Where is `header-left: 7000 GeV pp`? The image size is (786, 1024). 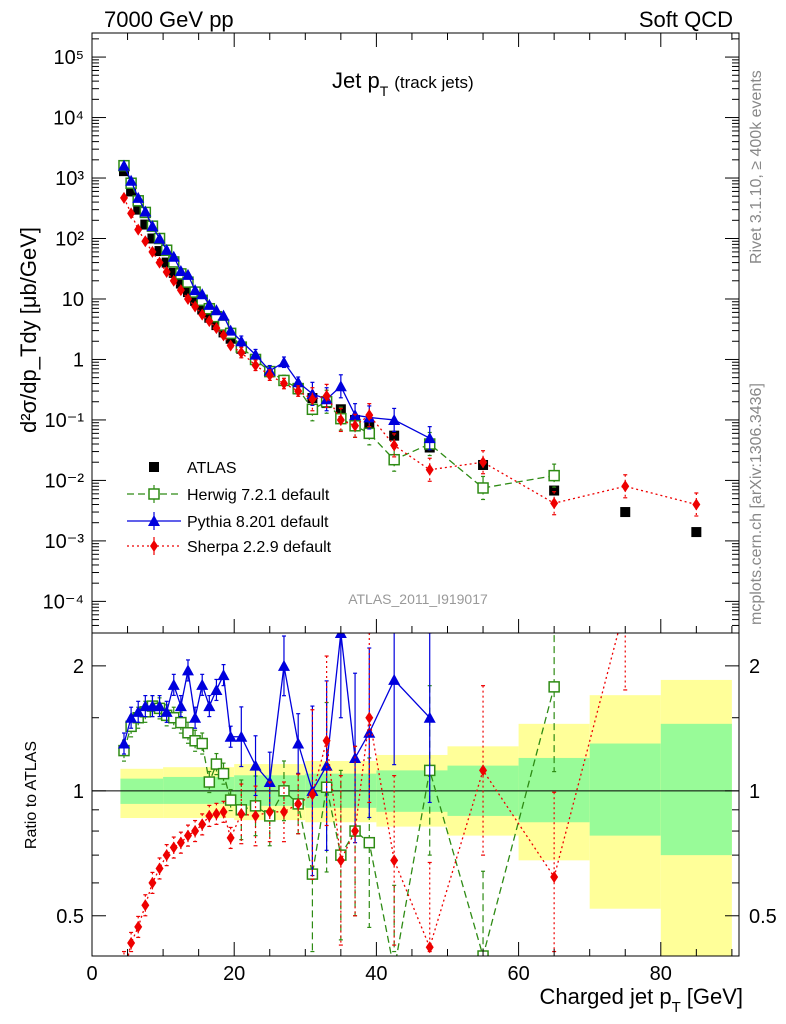 header-left: 7000 GeV pp is located at coordinates (169, 19).